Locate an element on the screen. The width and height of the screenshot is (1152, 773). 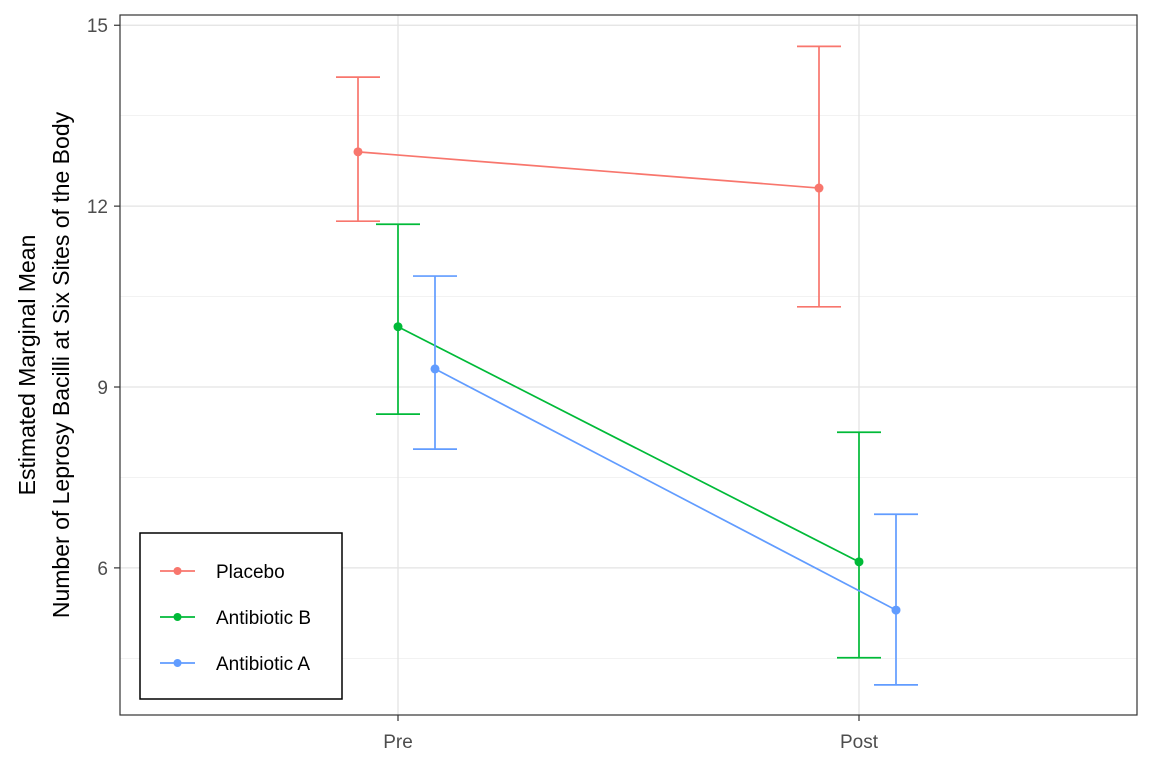
y-tick-label: 12 is located at coordinates (97, 207).